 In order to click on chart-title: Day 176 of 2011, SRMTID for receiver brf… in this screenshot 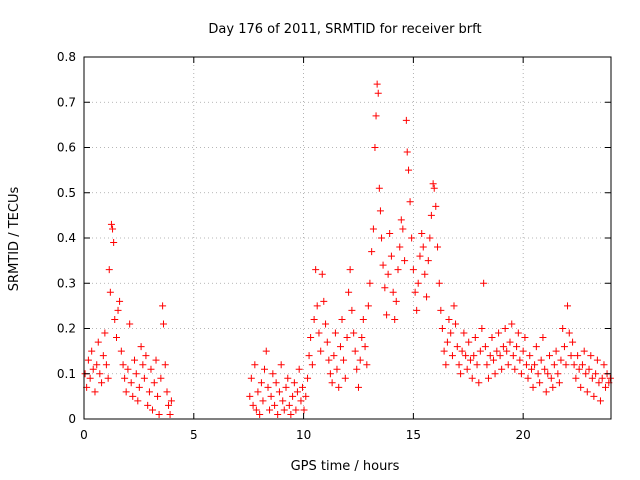, I will do `click(344, 29)`.